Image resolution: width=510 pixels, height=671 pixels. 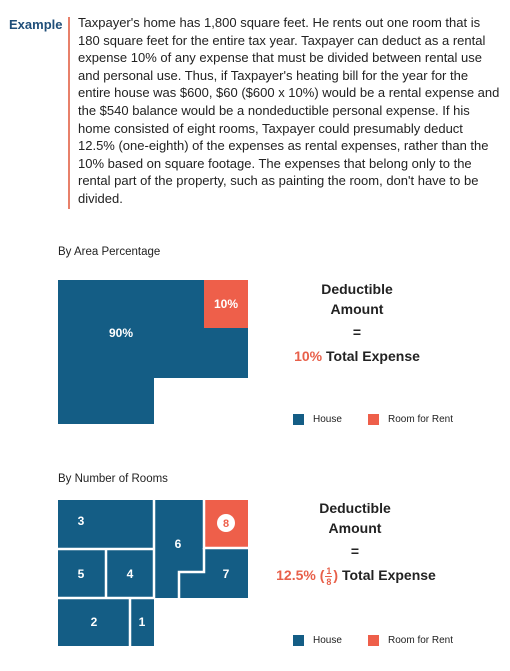 I want to click on room-label-8: 8, so click(x=226, y=524).